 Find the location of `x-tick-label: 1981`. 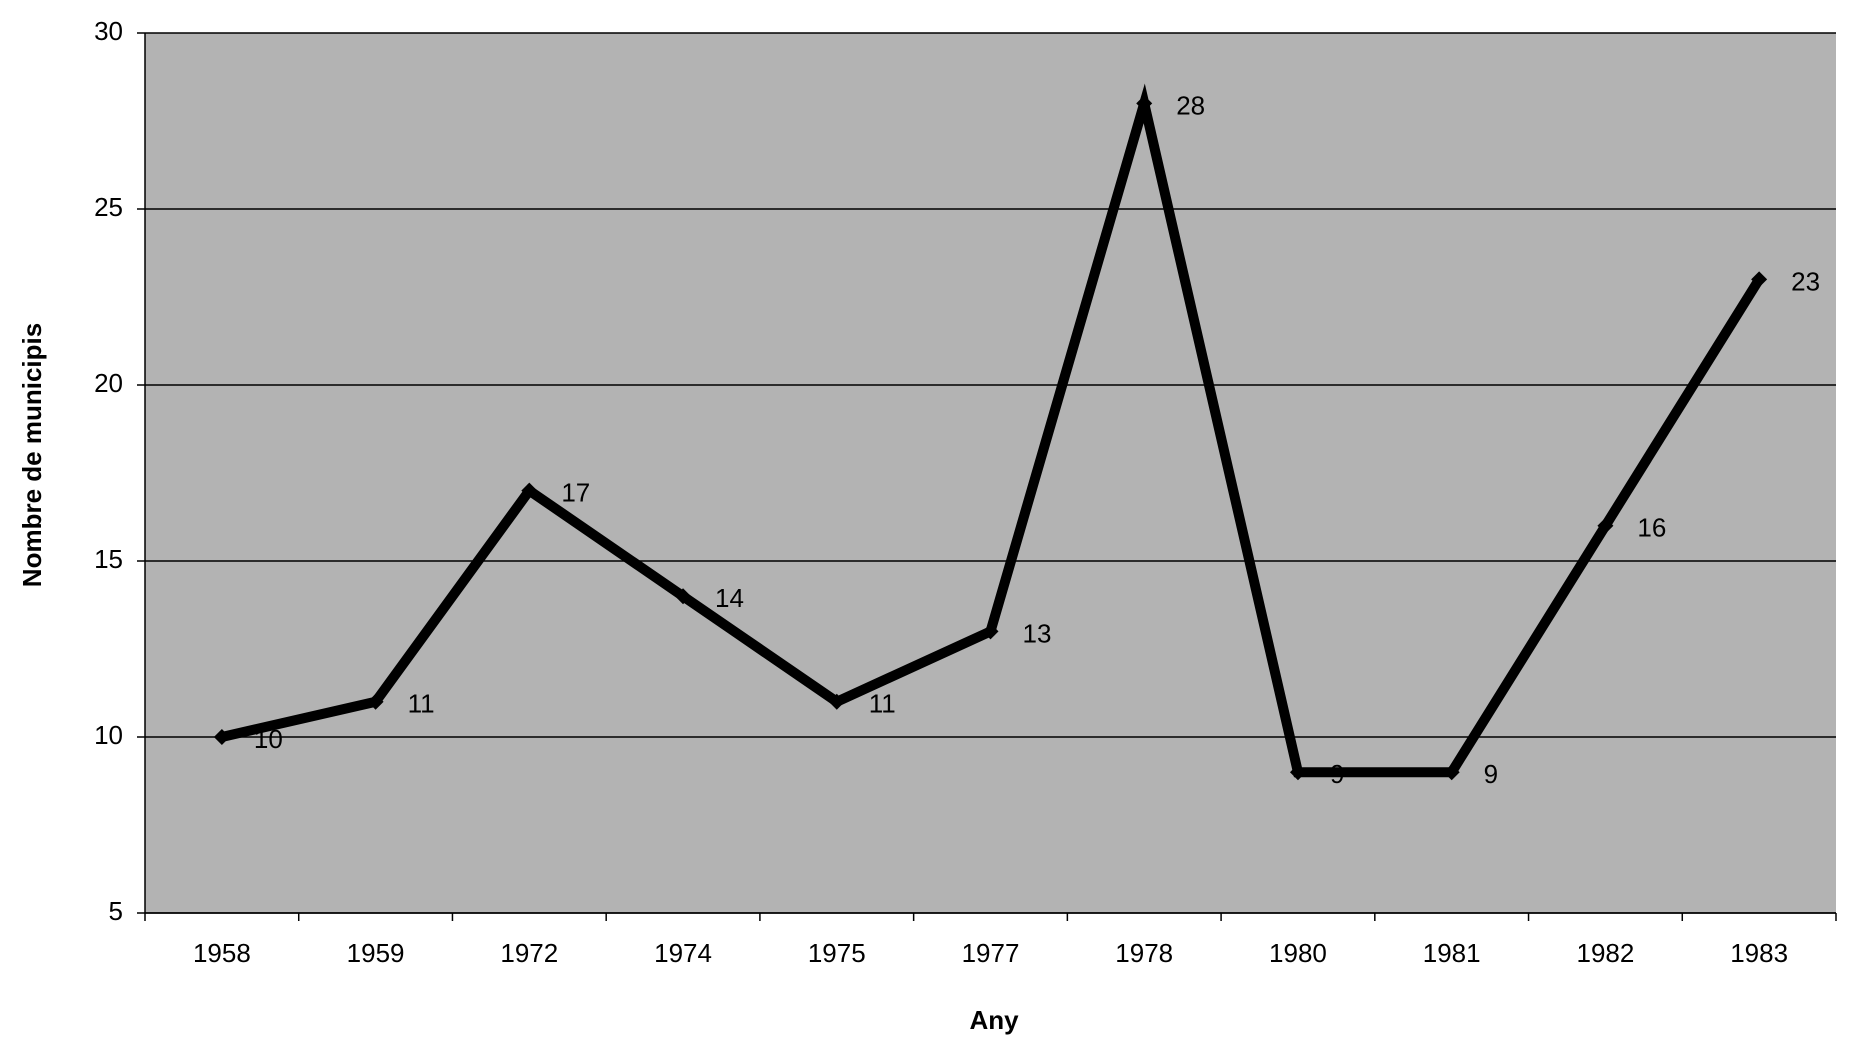

x-tick-label: 1981 is located at coordinates (1452, 953).